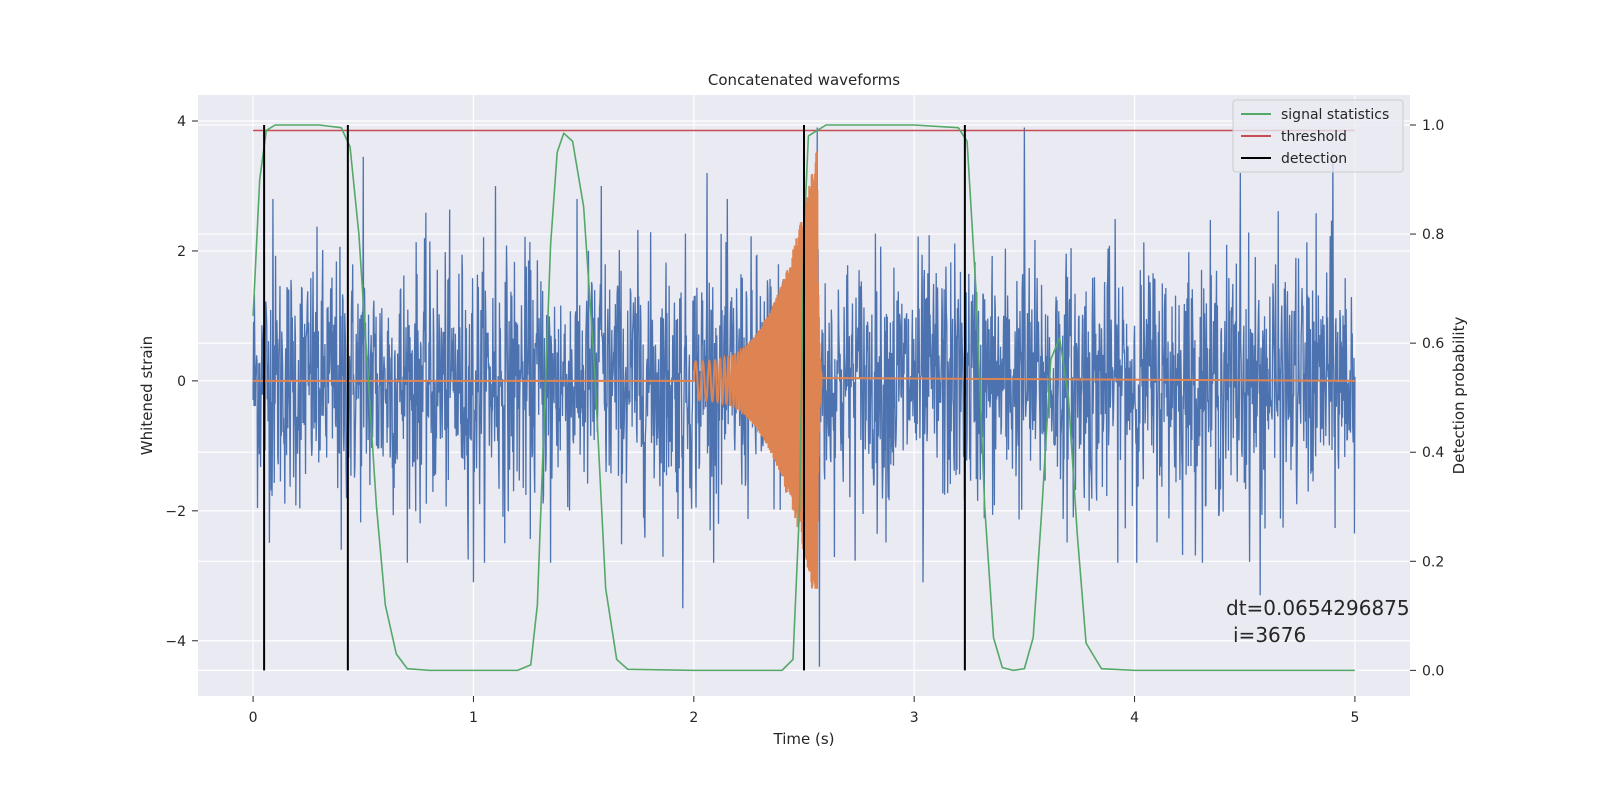 This screenshot has width=1600, height=800. Describe the element at coordinates (1314, 137) in the screenshot. I see `legend-label: threshold` at that location.